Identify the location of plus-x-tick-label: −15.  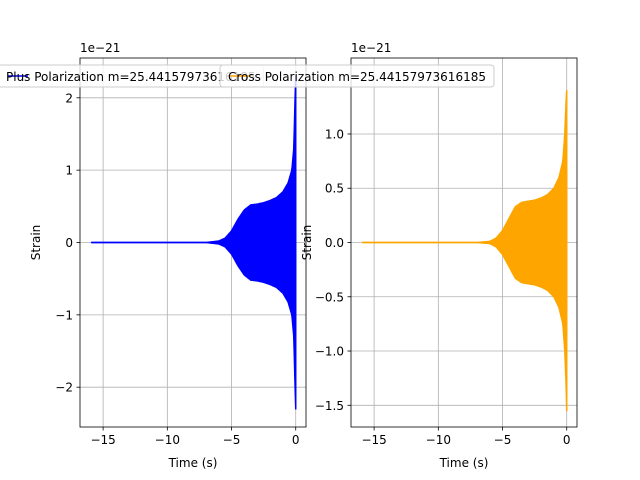
(102, 440).